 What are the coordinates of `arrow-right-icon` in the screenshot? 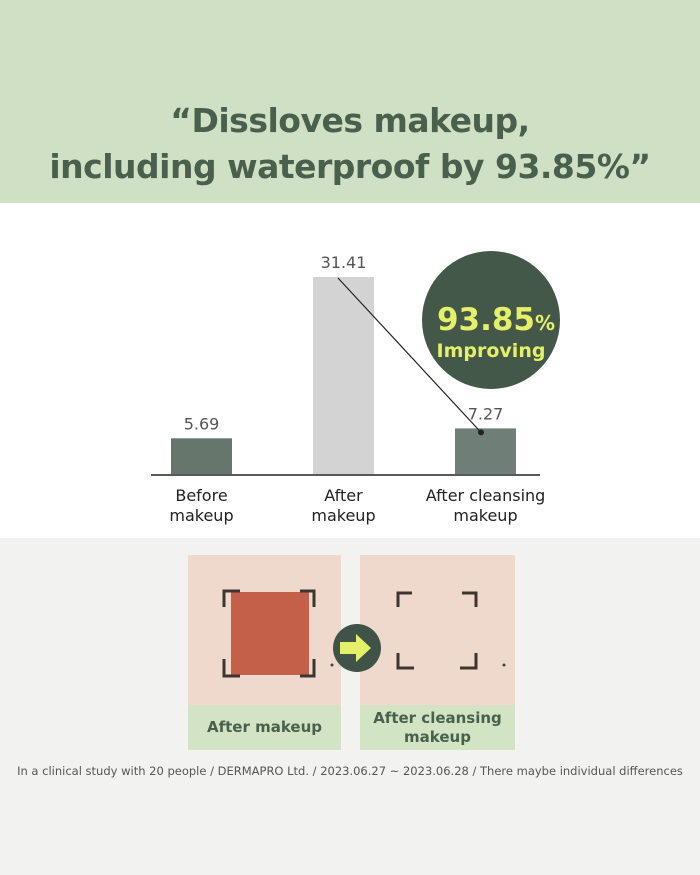 It's located at (357, 648).